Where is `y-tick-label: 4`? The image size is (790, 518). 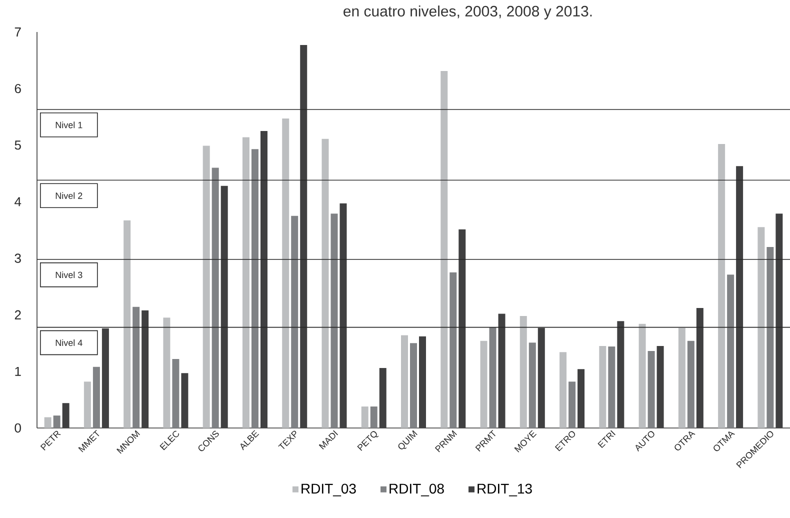
y-tick-label: 4 is located at coordinates (18, 201).